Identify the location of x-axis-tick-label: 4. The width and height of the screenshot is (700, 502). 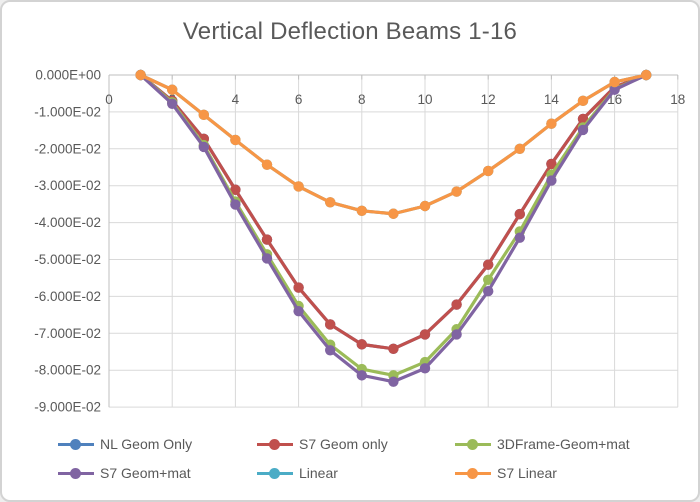
(236, 99).